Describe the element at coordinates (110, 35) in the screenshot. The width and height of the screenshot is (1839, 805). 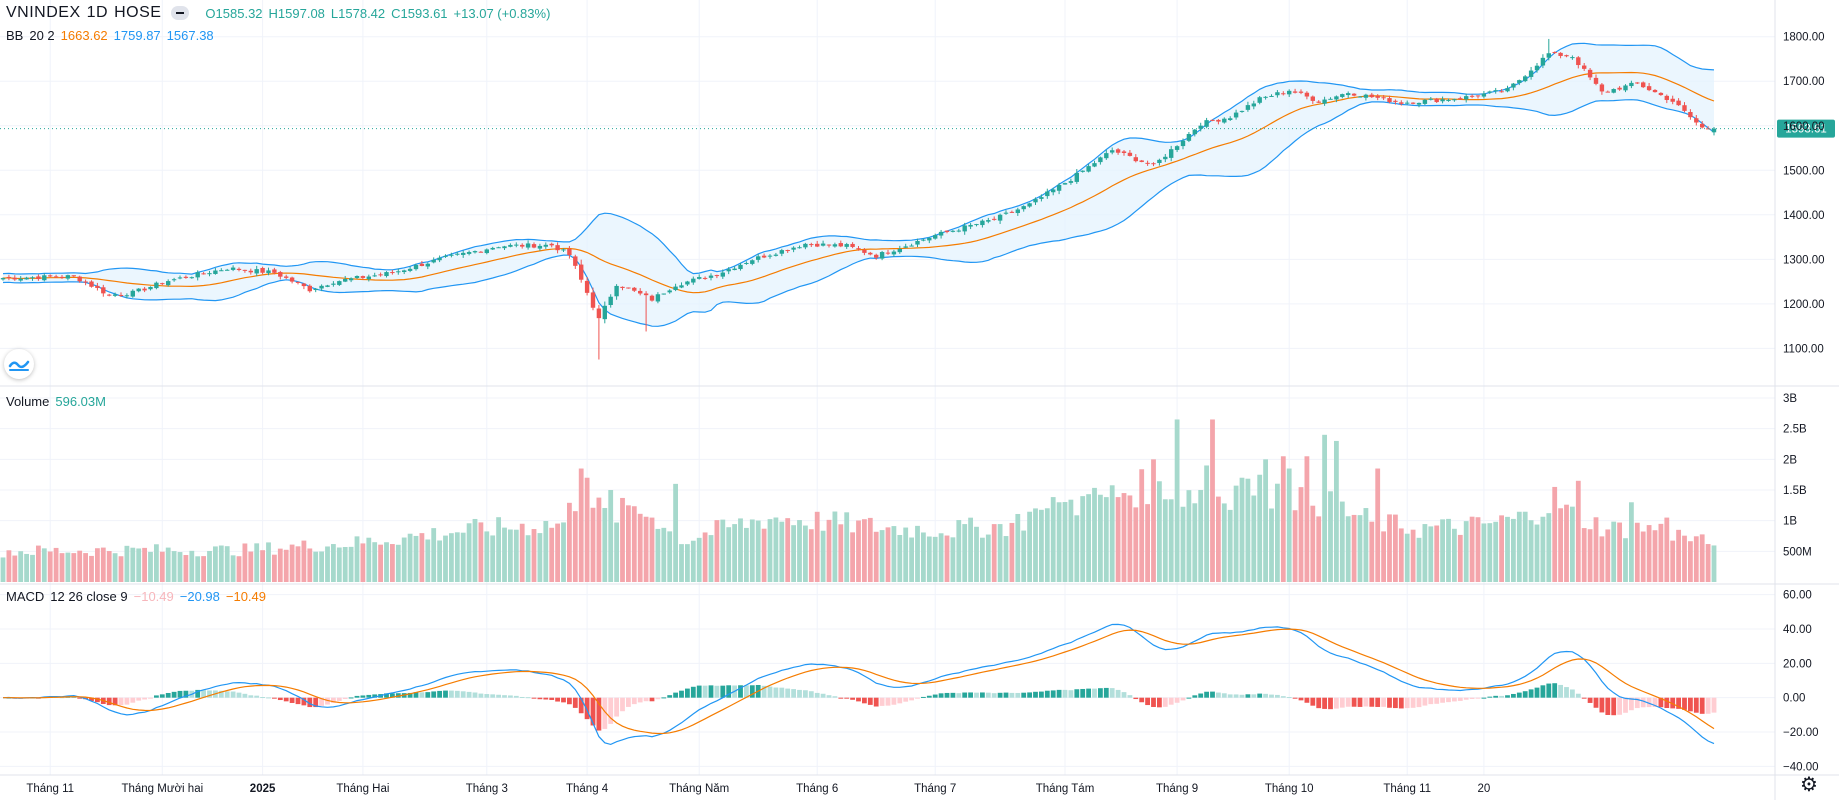
I see `bb-legend: BB 20 2 1663.62 1759.87 1567.38` at that location.